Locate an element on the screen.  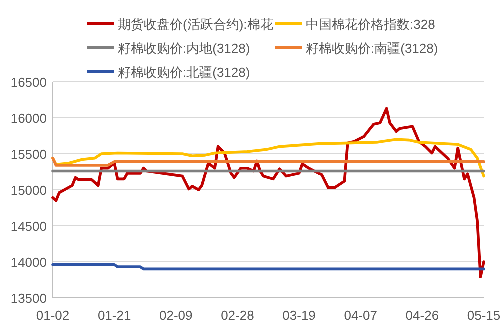
legend-label: 期货收盘价(活跃合约):棉花 is located at coordinates (196, 24).